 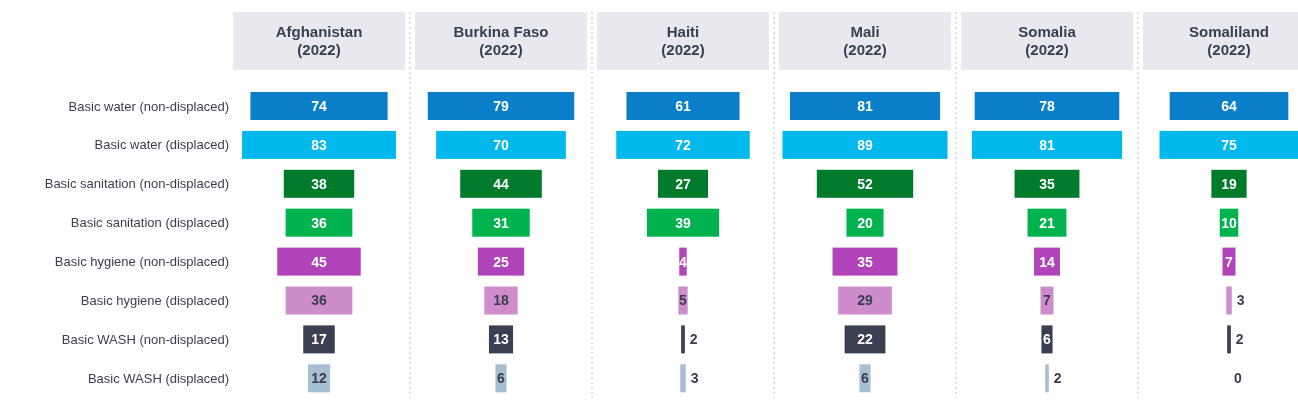 What do you see at coordinates (145, 339) in the screenshot?
I see `category-label: Basic WASH (non-displaced)` at bounding box center [145, 339].